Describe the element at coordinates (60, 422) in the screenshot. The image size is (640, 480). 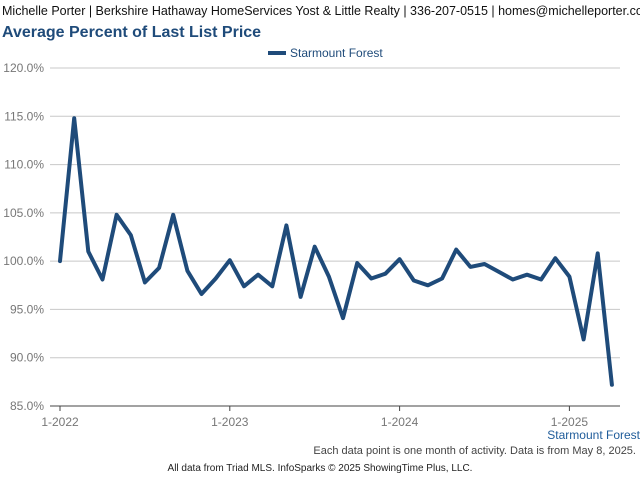
I see `x-tick-label: 1-2022` at that location.